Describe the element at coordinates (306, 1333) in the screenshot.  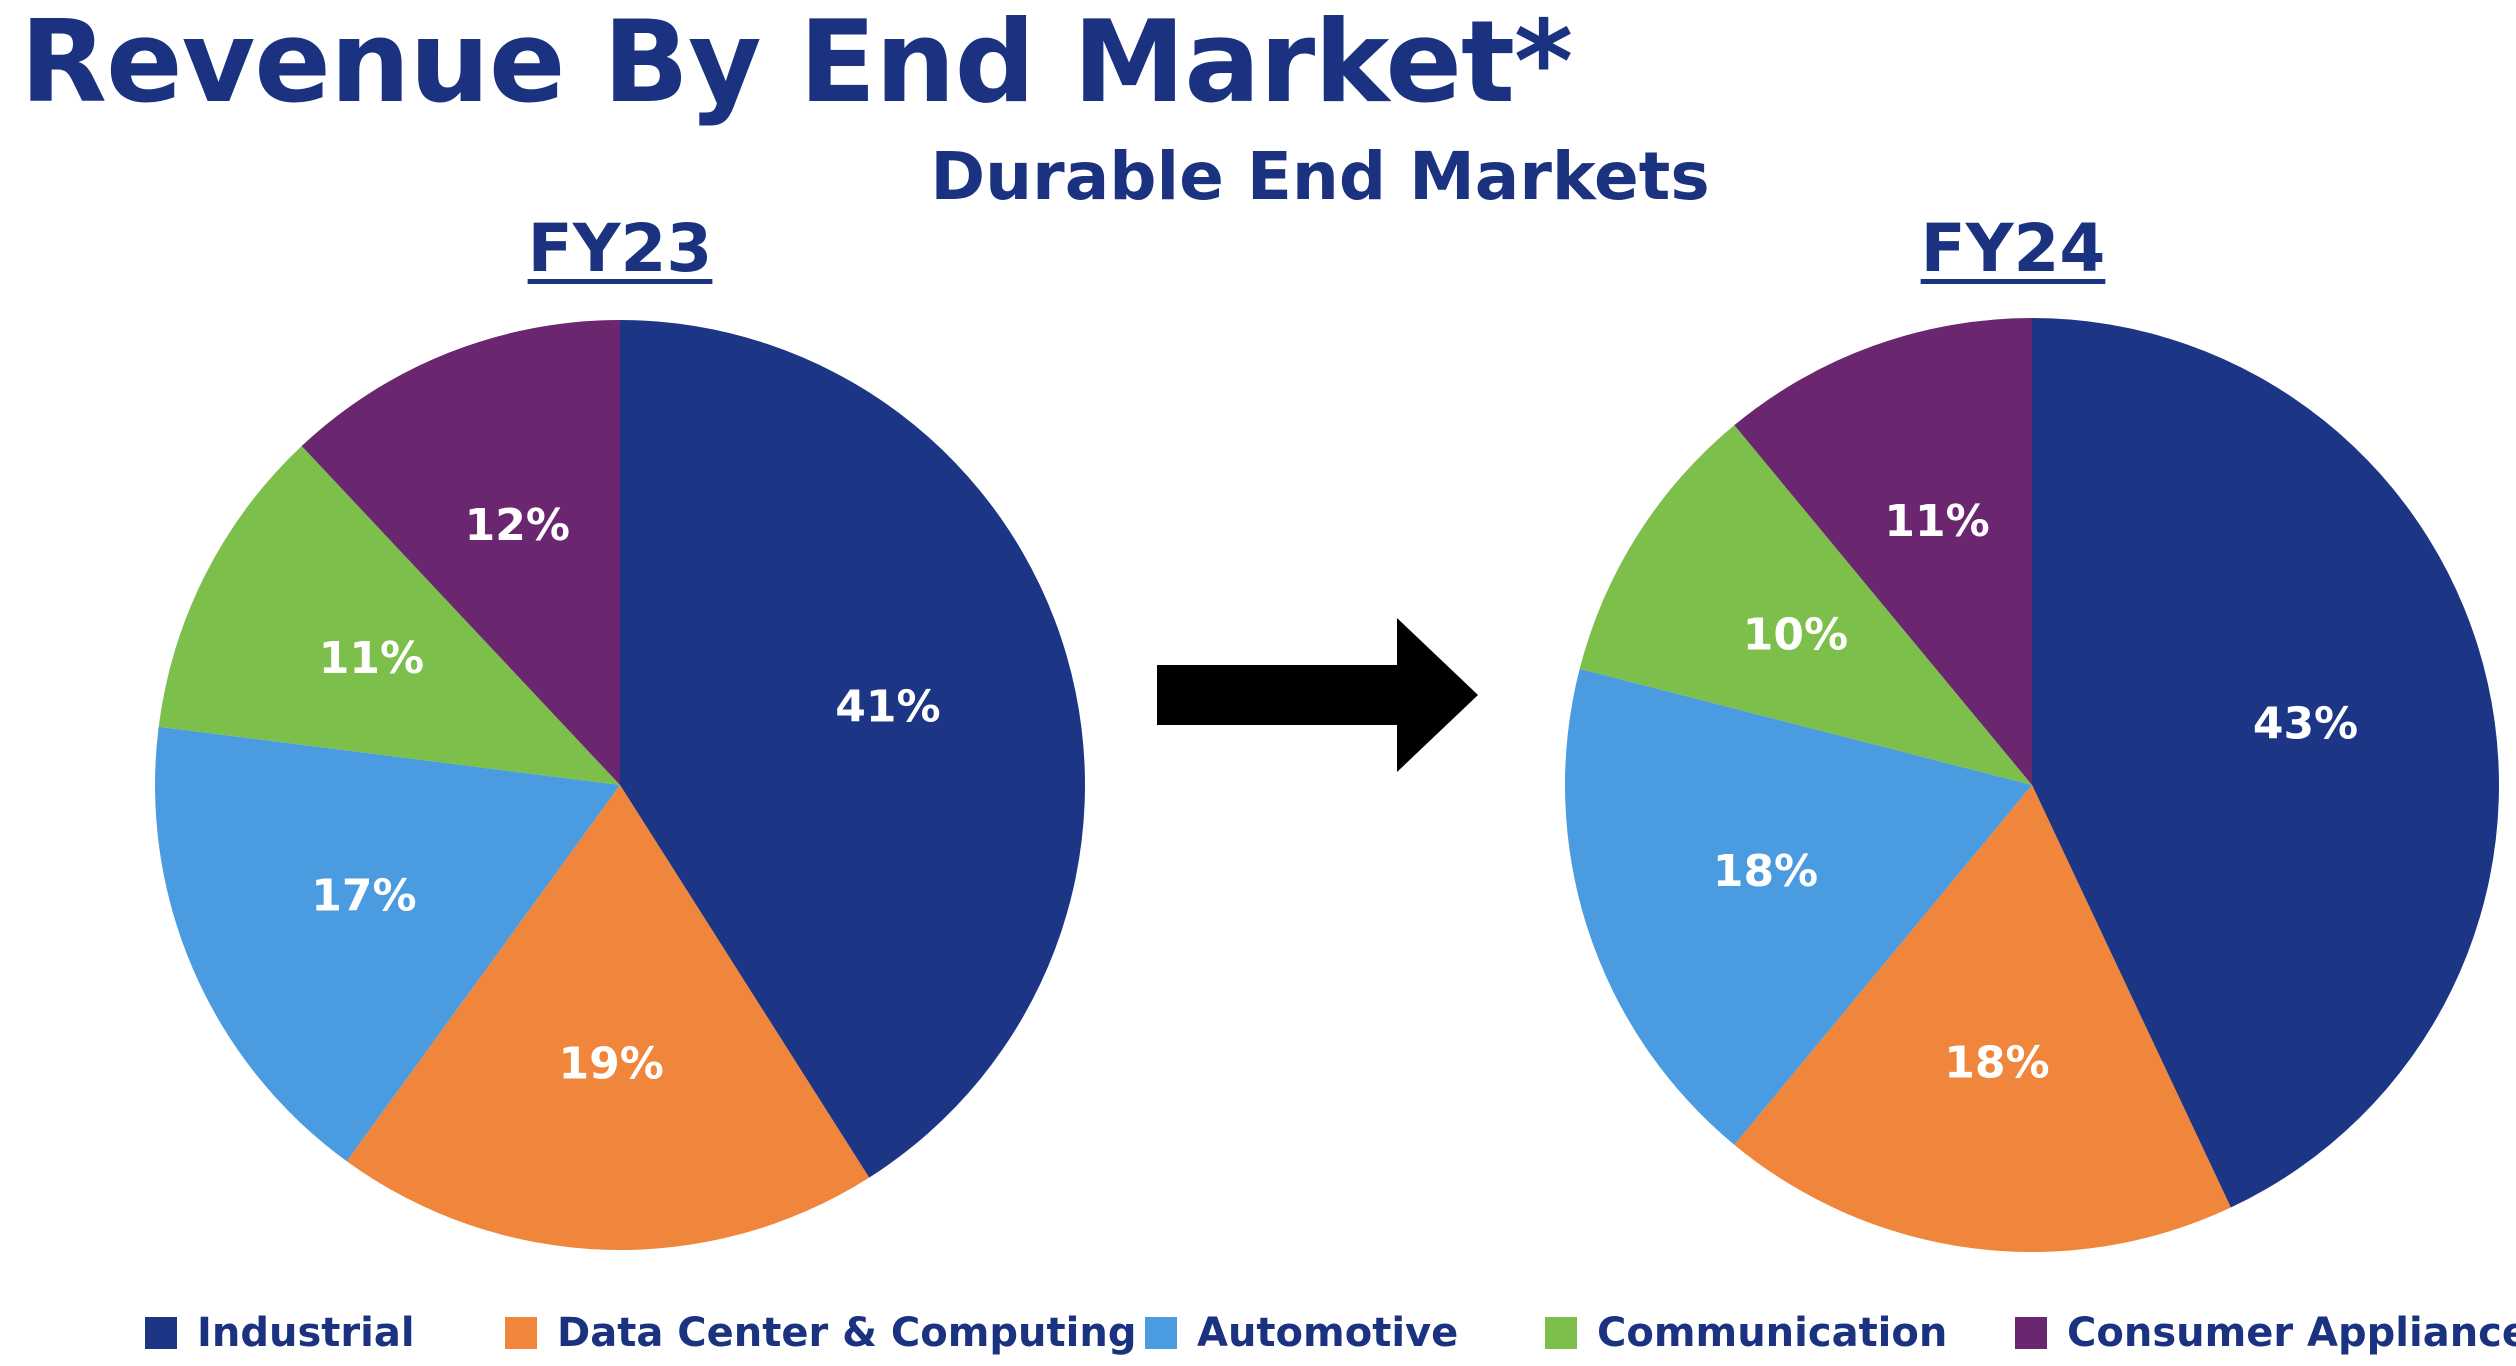
I see `legend-label: Industrial` at that location.